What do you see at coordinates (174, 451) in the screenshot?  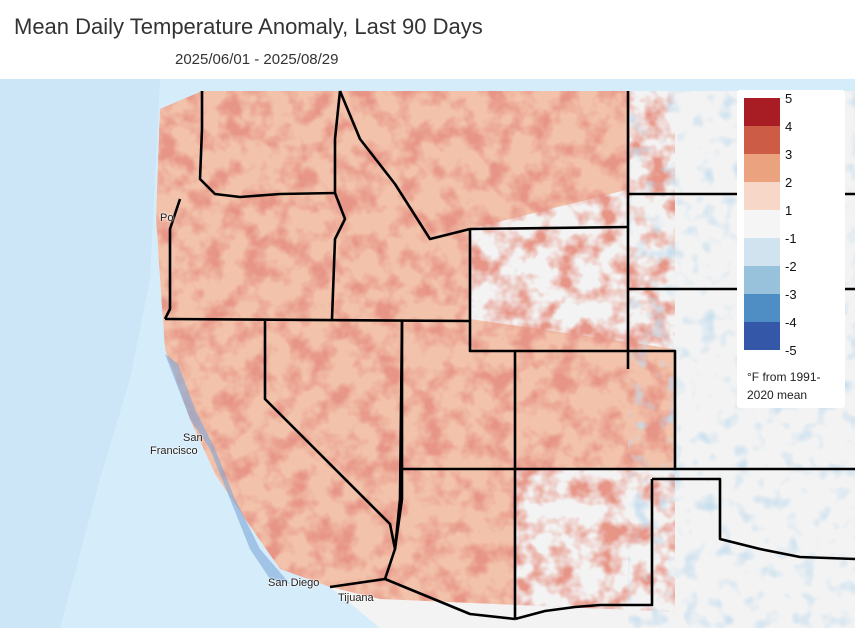 I see `city-label-san-francisco-2: Francisco` at bounding box center [174, 451].